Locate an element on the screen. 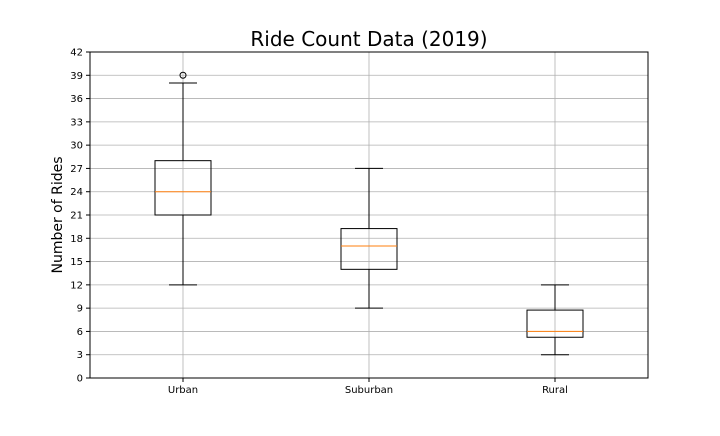 The image size is (720, 436). x-tick-label: Suburban is located at coordinates (369, 390).